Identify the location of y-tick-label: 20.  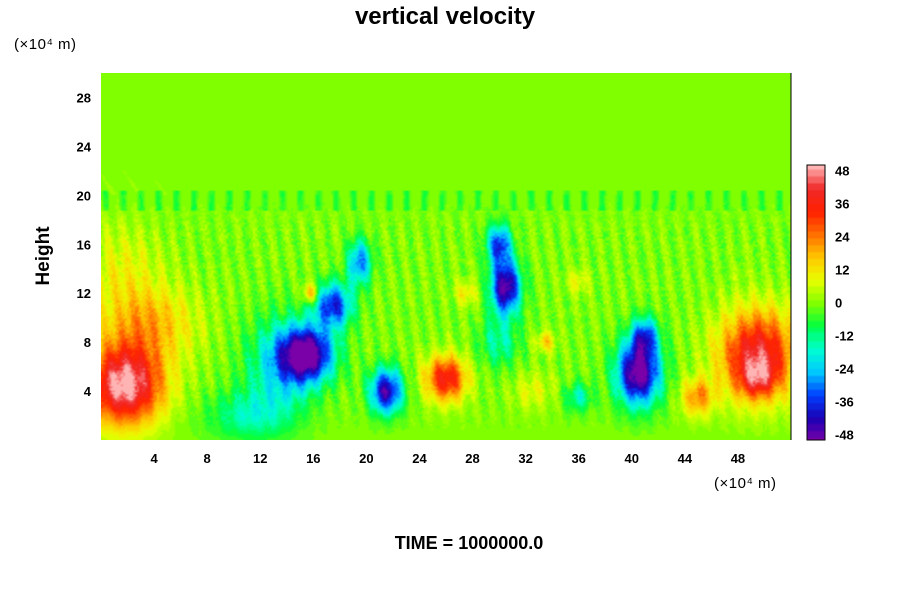
(84, 195).